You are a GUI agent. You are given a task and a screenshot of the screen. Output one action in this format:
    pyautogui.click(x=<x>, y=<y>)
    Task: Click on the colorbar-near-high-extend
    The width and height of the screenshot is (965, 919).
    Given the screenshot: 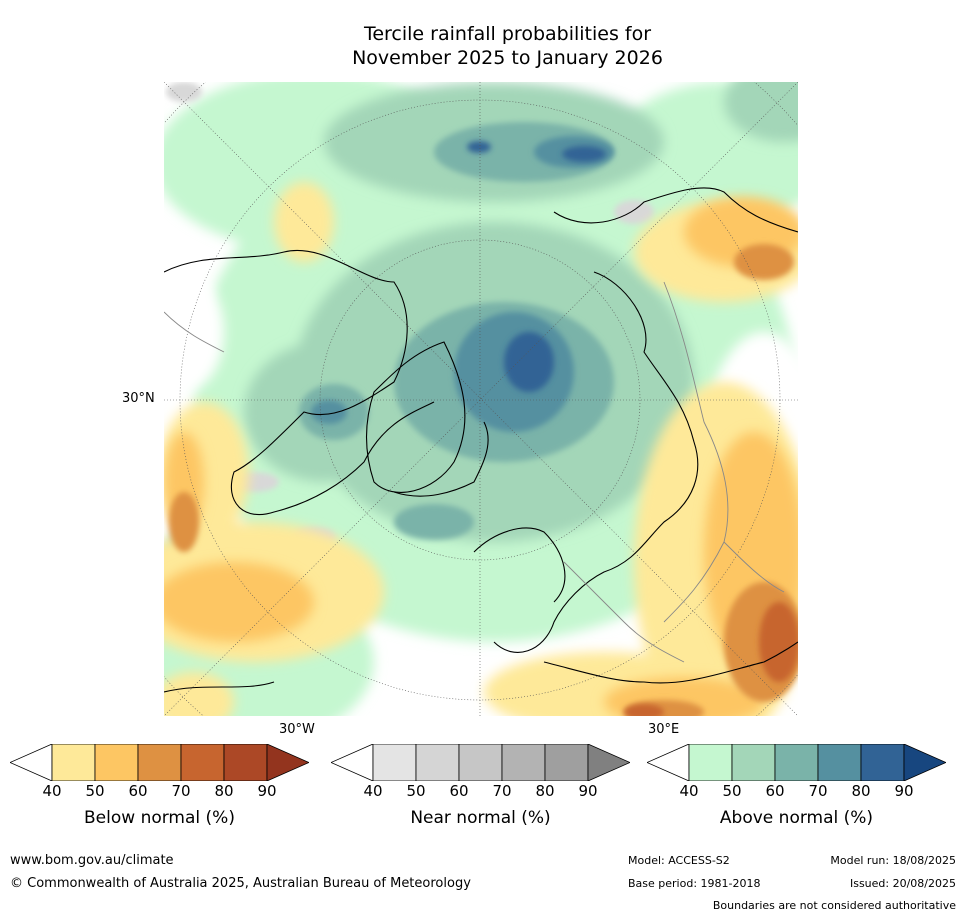 What is the action you would take?
    pyautogui.click(x=609, y=762)
    